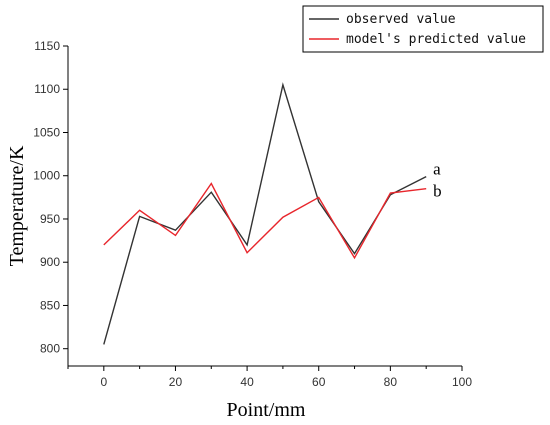 This screenshot has width=550, height=425. Describe the element at coordinates (17, 205) in the screenshot. I see `y-axis-title: Temperature/K` at that location.